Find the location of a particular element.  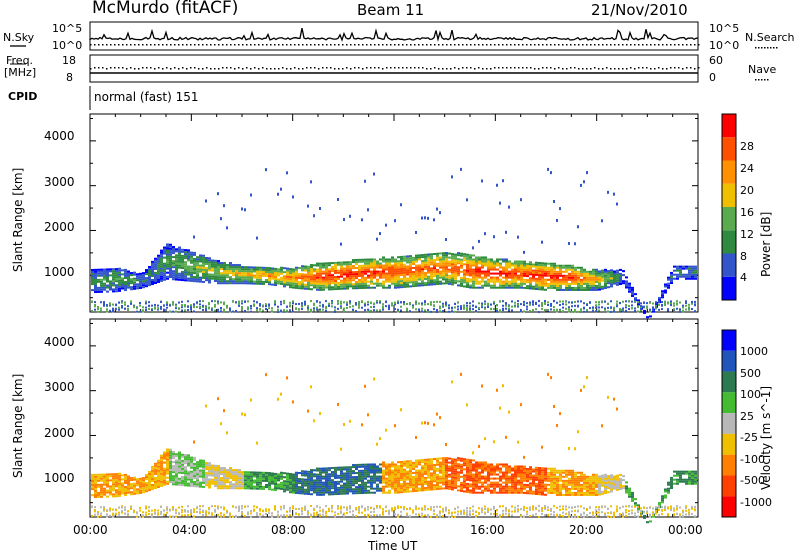

xtick-00: 00:00 is located at coordinates (90, 530).